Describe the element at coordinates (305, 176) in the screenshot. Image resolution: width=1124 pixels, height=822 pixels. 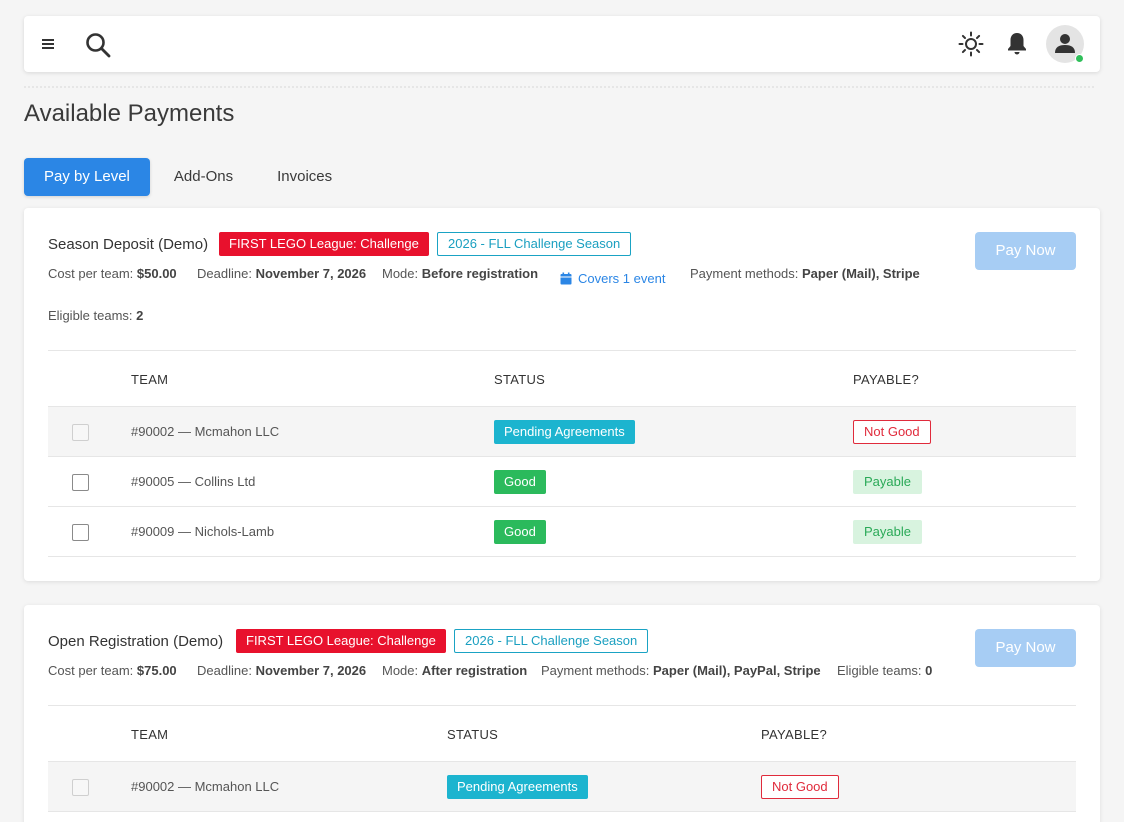
I see `tab-invoices: Invoices` at that location.